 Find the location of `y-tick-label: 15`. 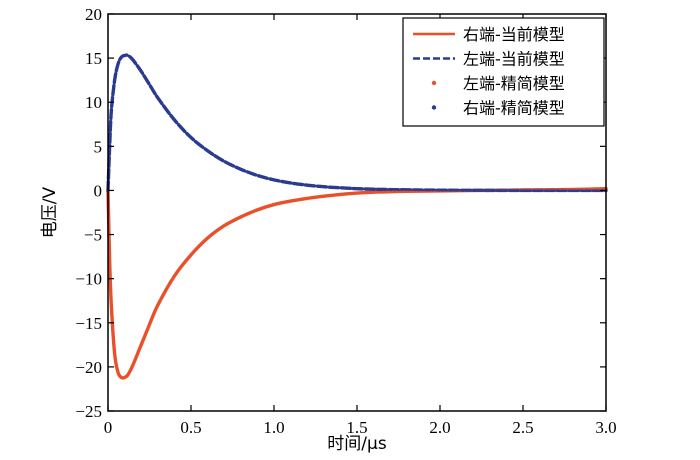

y-tick-label: 15 is located at coordinates (93, 58).